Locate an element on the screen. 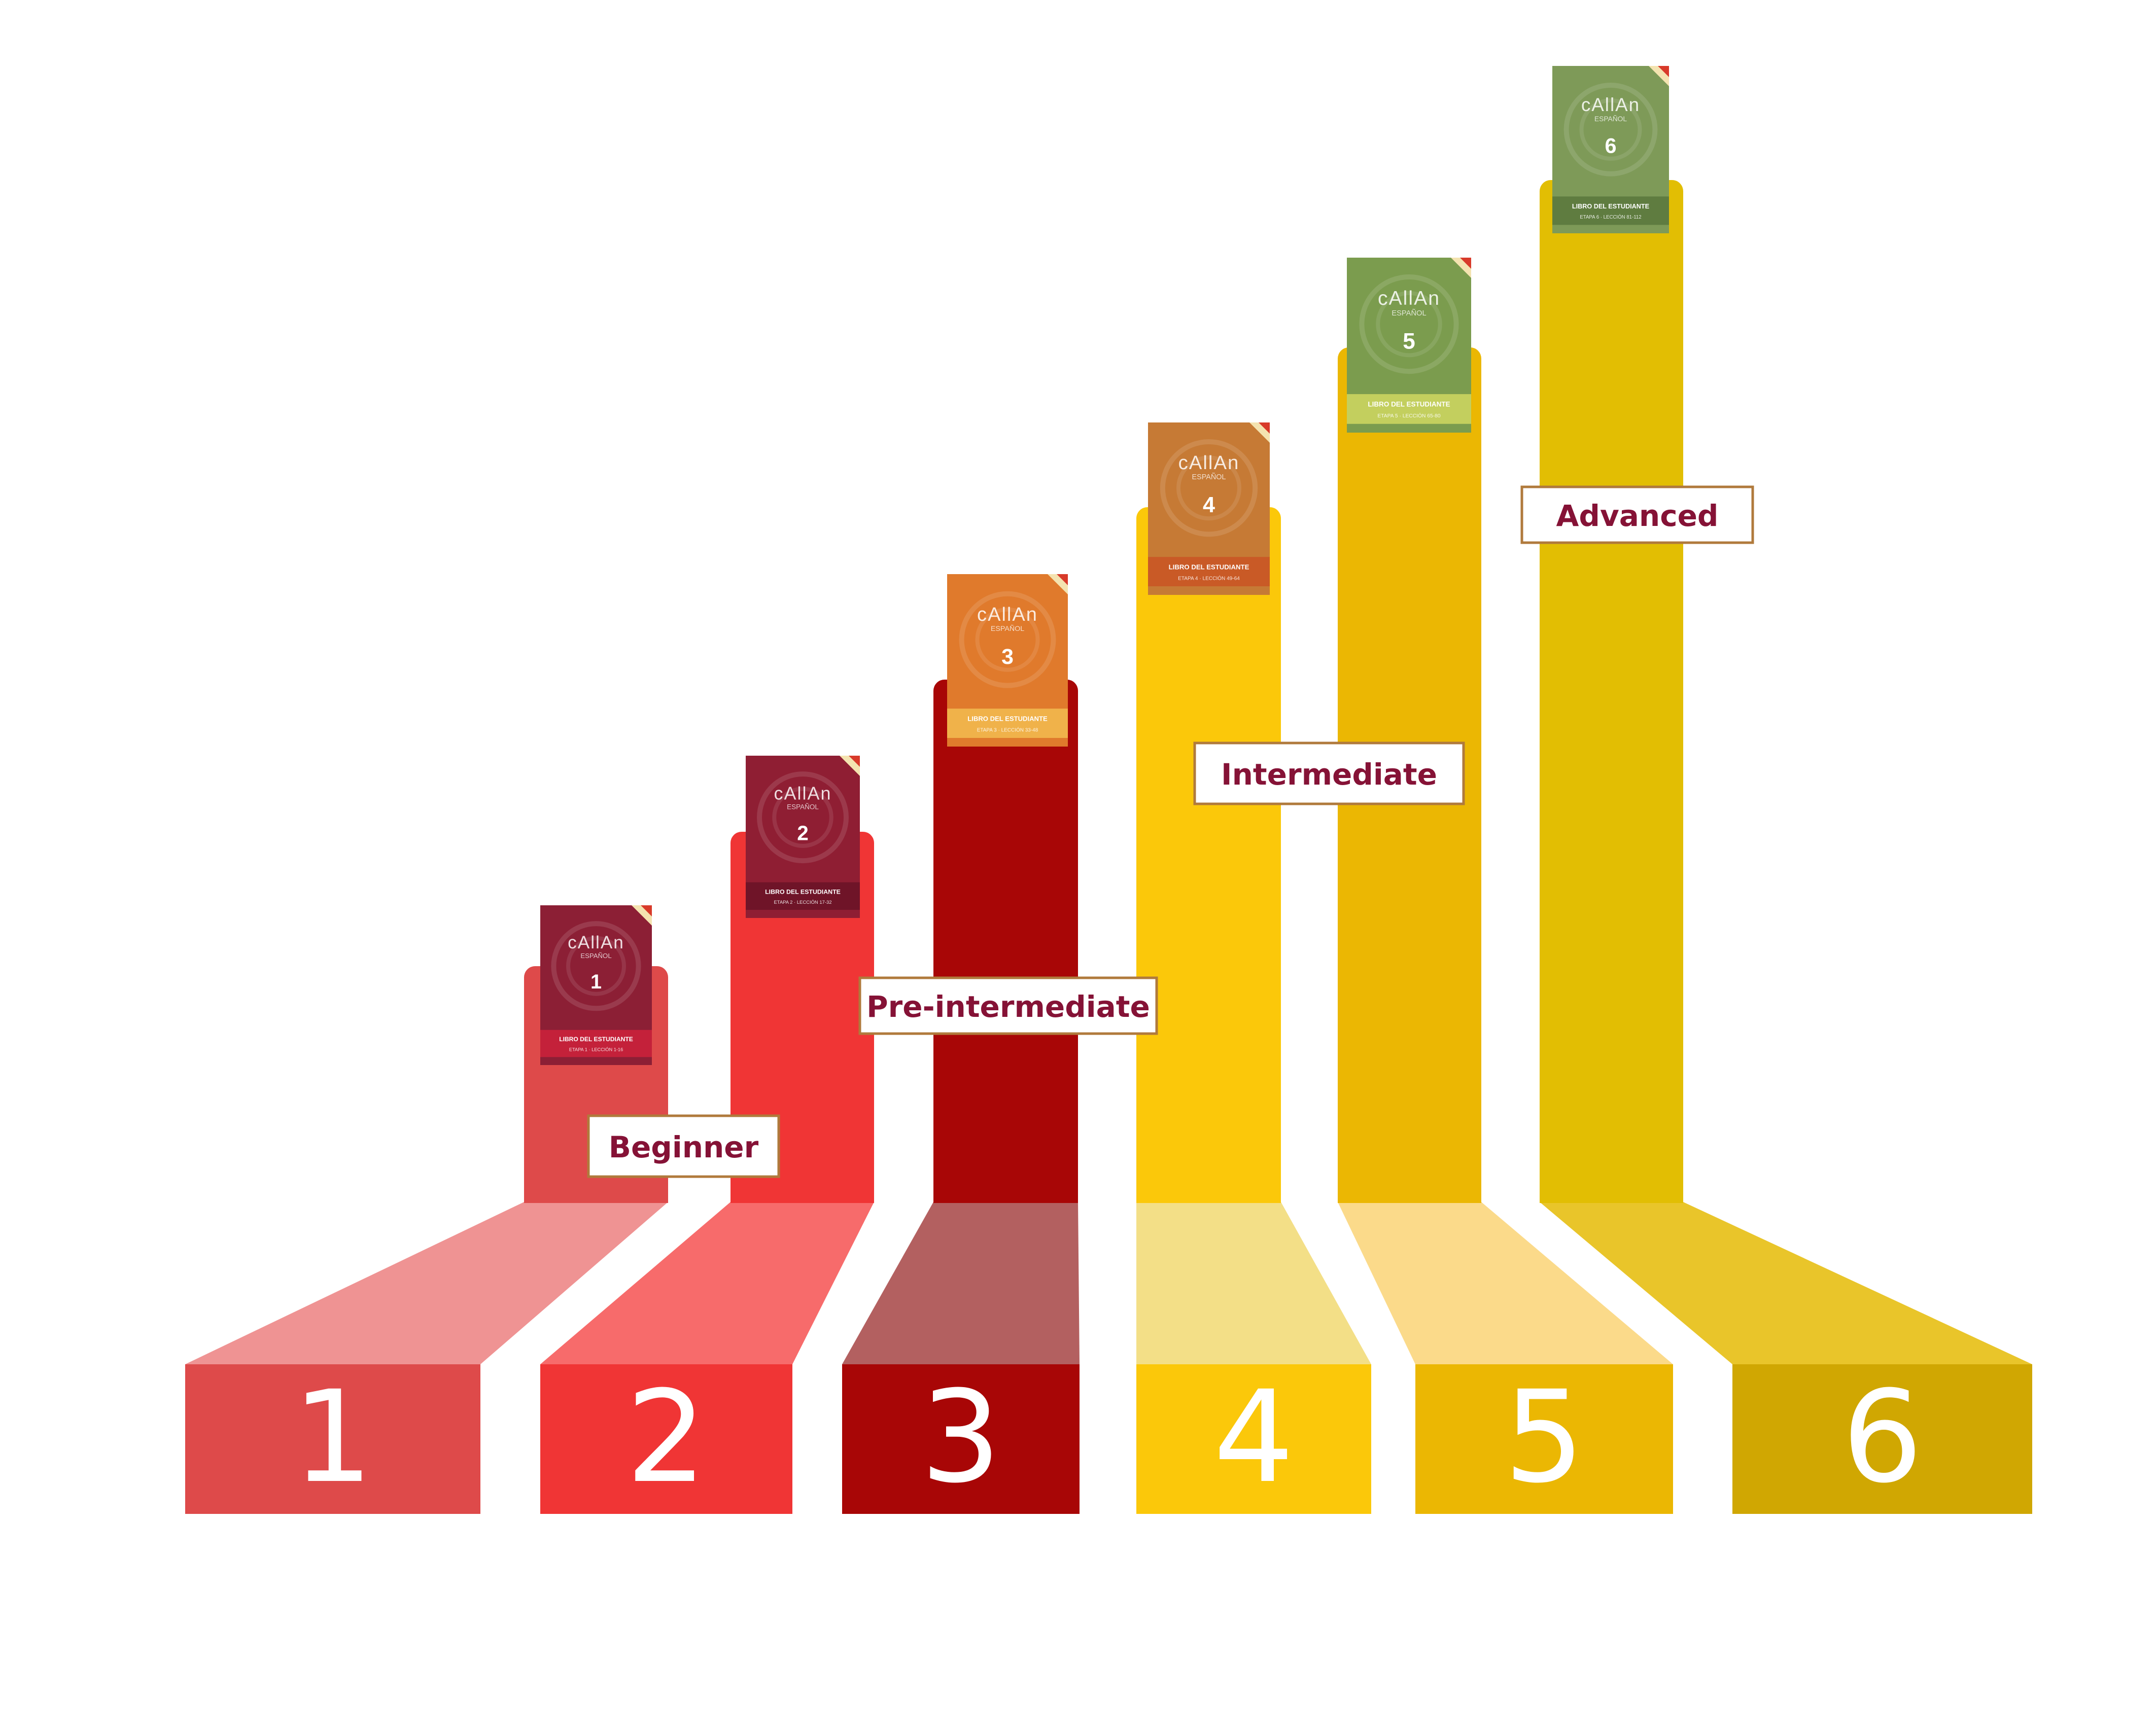 This screenshot has height=1733, width=2156. step-number: 5 is located at coordinates (1544, 1437).